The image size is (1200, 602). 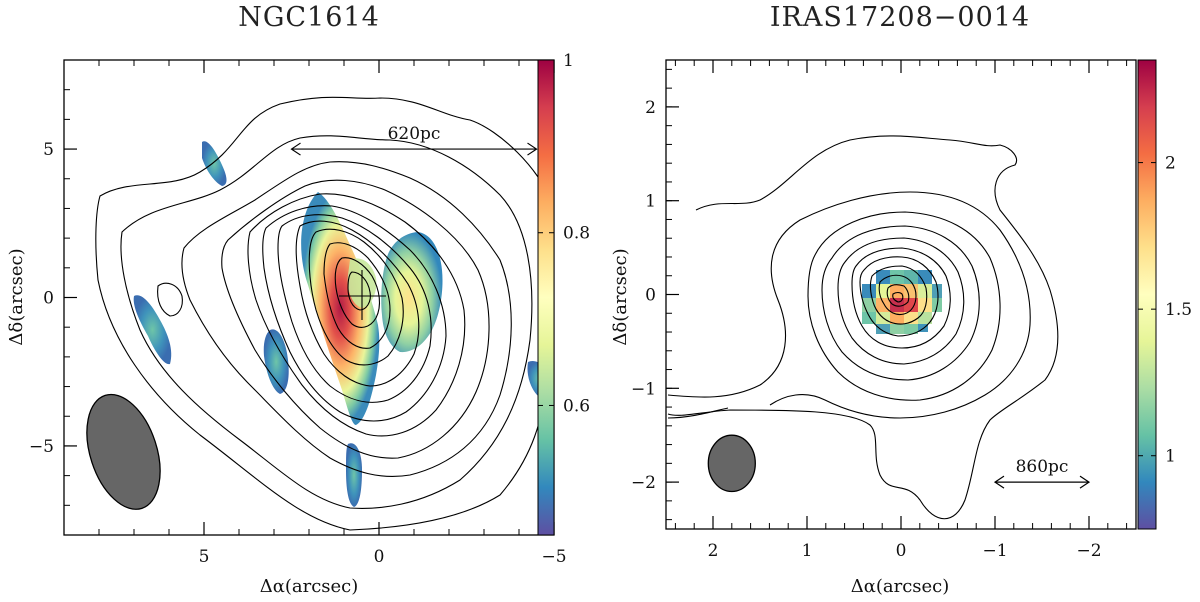 What do you see at coordinates (41, 447) in the screenshot?
I see `y-tick-label: −5` at bounding box center [41, 447].